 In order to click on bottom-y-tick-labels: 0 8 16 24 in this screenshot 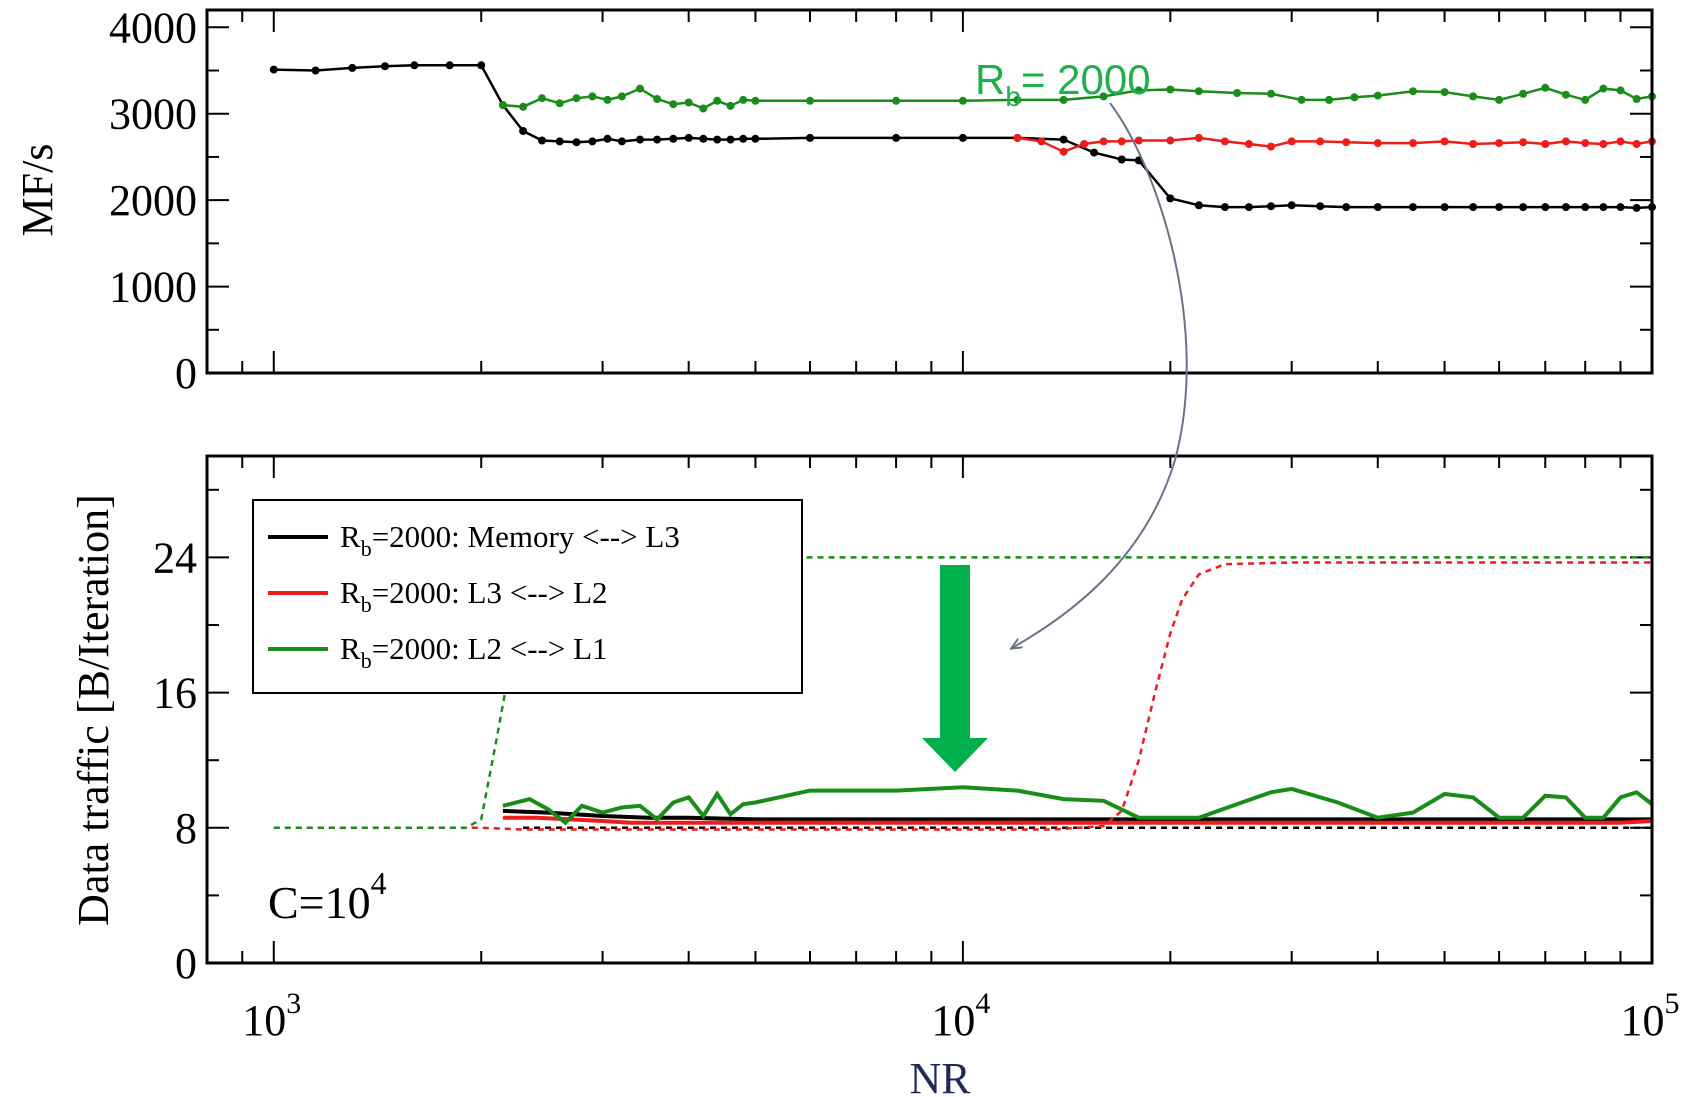, I will do `click(175, 760)`.